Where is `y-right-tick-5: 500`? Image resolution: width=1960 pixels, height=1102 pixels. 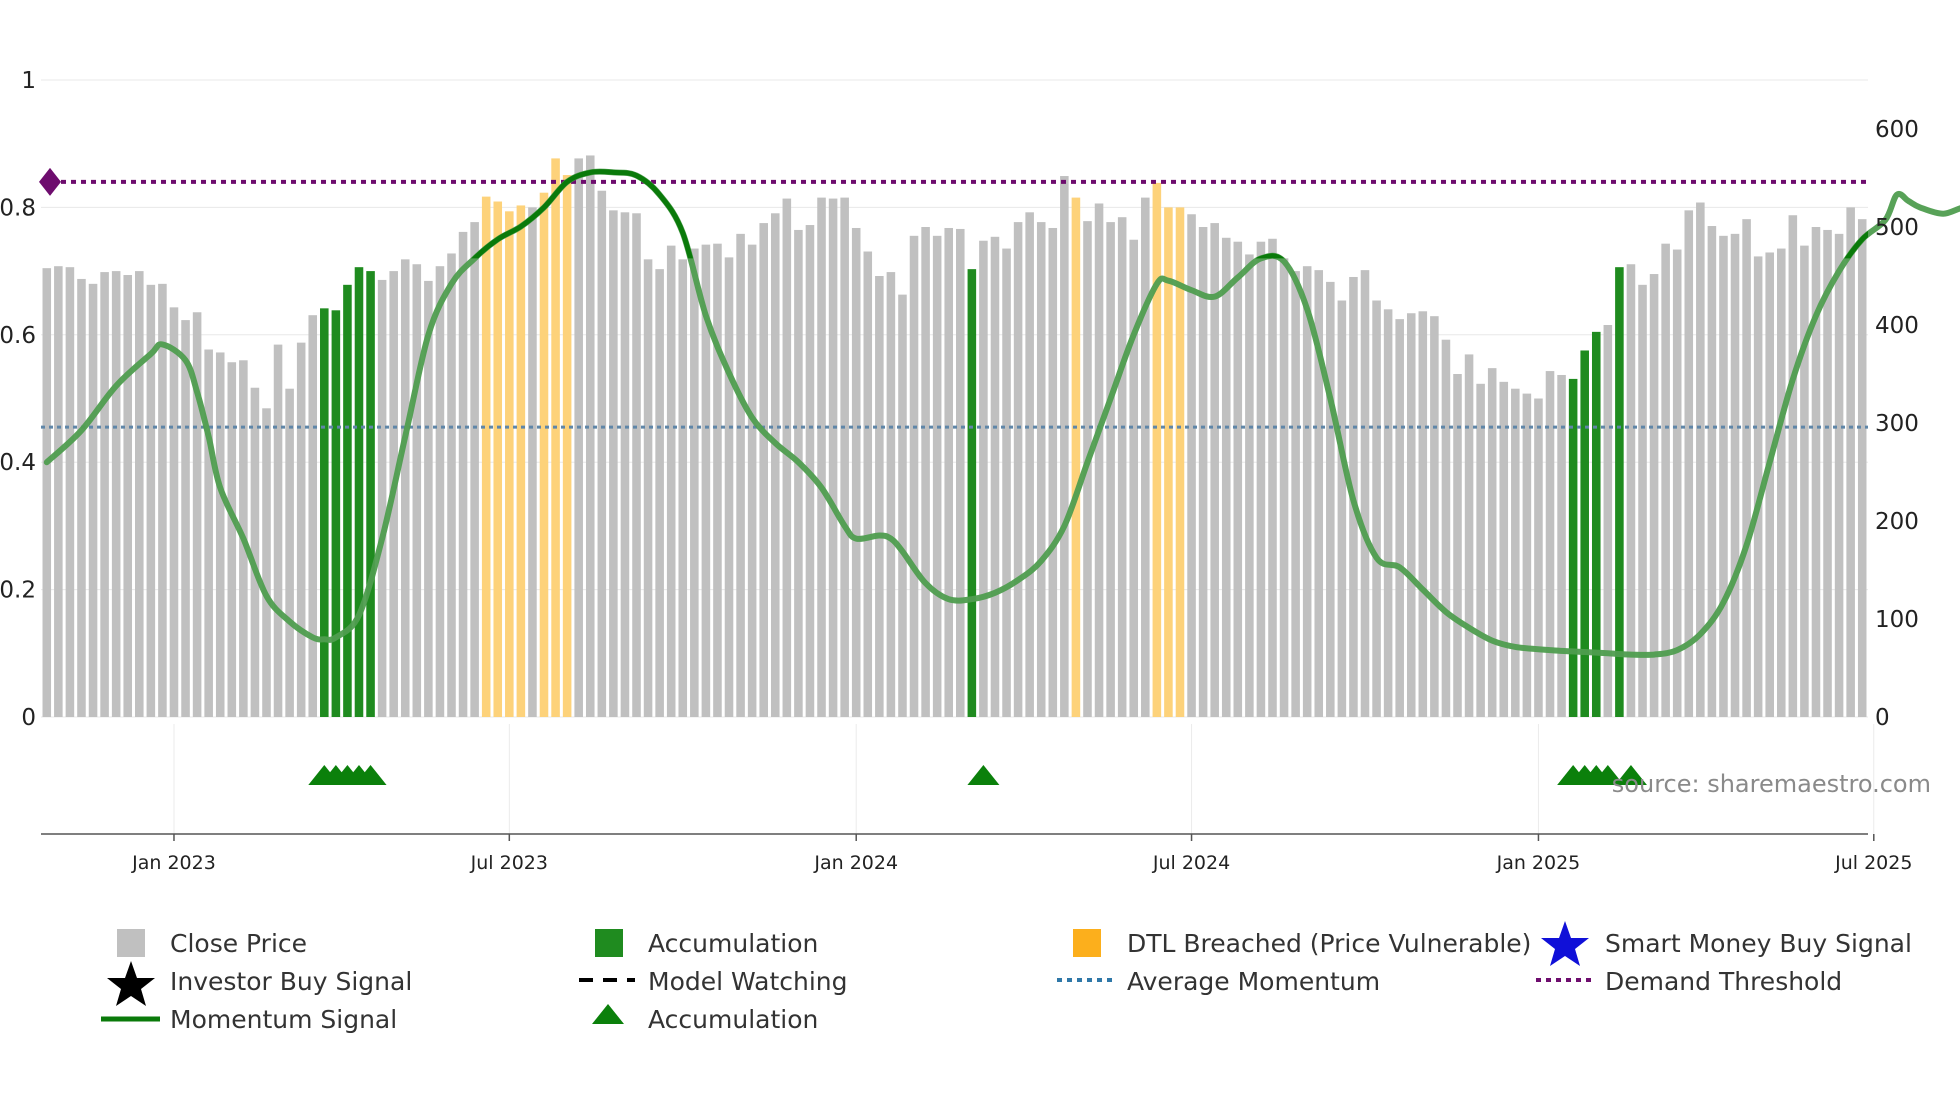
y-right-tick-5: 500 is located at coordinates (1897, 228).